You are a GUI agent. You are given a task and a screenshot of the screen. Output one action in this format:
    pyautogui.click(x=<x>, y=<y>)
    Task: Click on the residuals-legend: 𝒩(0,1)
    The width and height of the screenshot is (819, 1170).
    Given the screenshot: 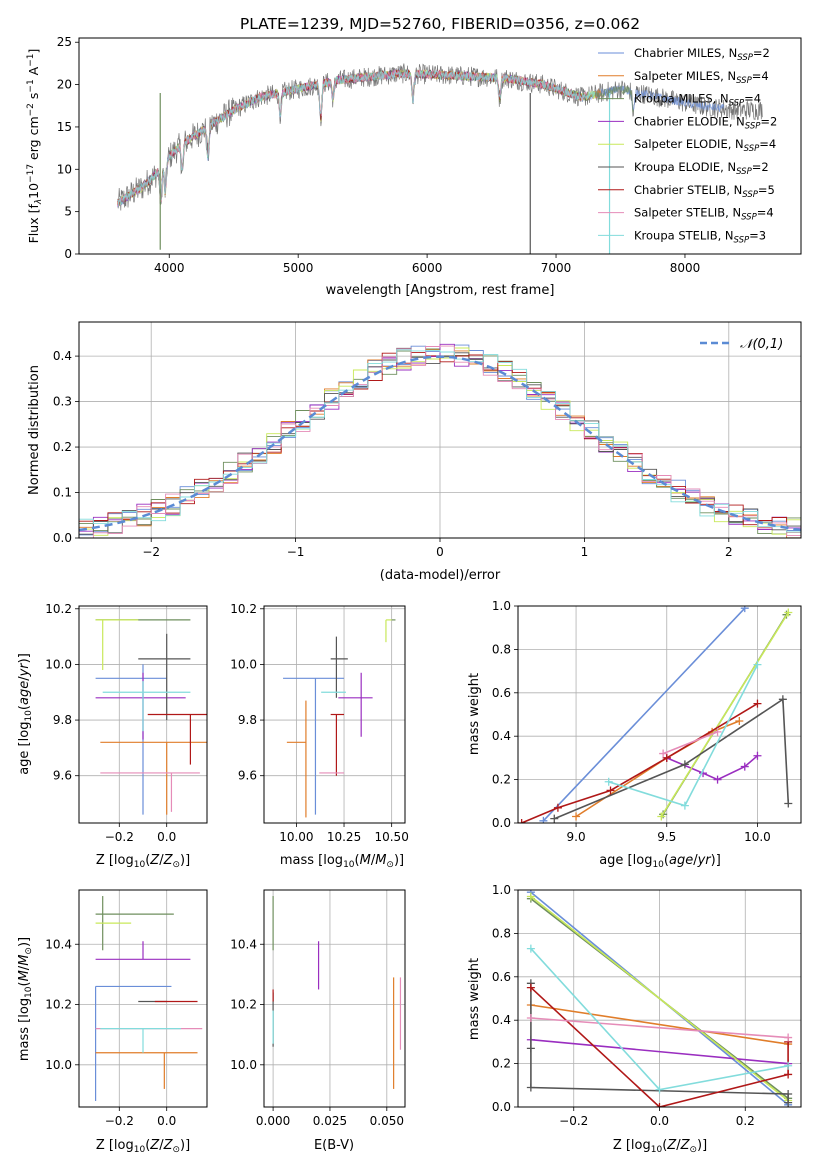 What is the action you would take?
    pyautogui.click(x=741, y=344)
    